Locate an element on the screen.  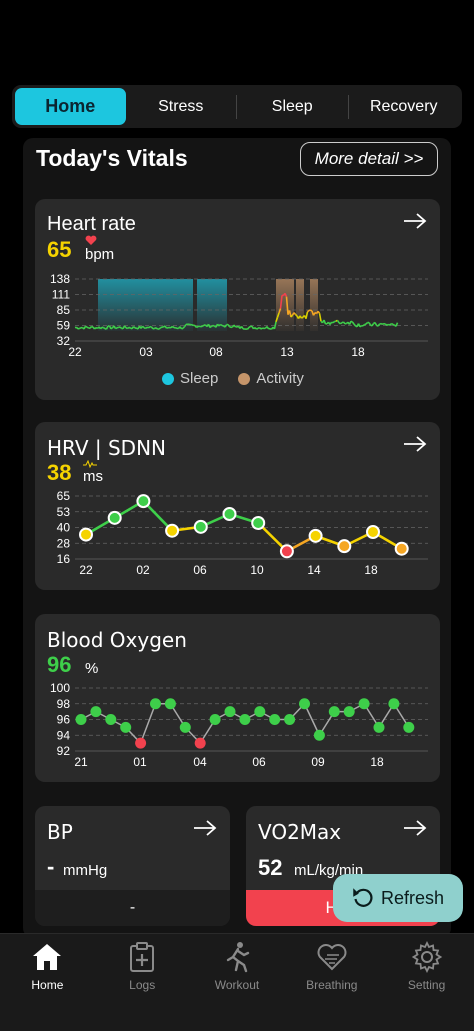
tab-home: Home is located at coordinates (70, 106).